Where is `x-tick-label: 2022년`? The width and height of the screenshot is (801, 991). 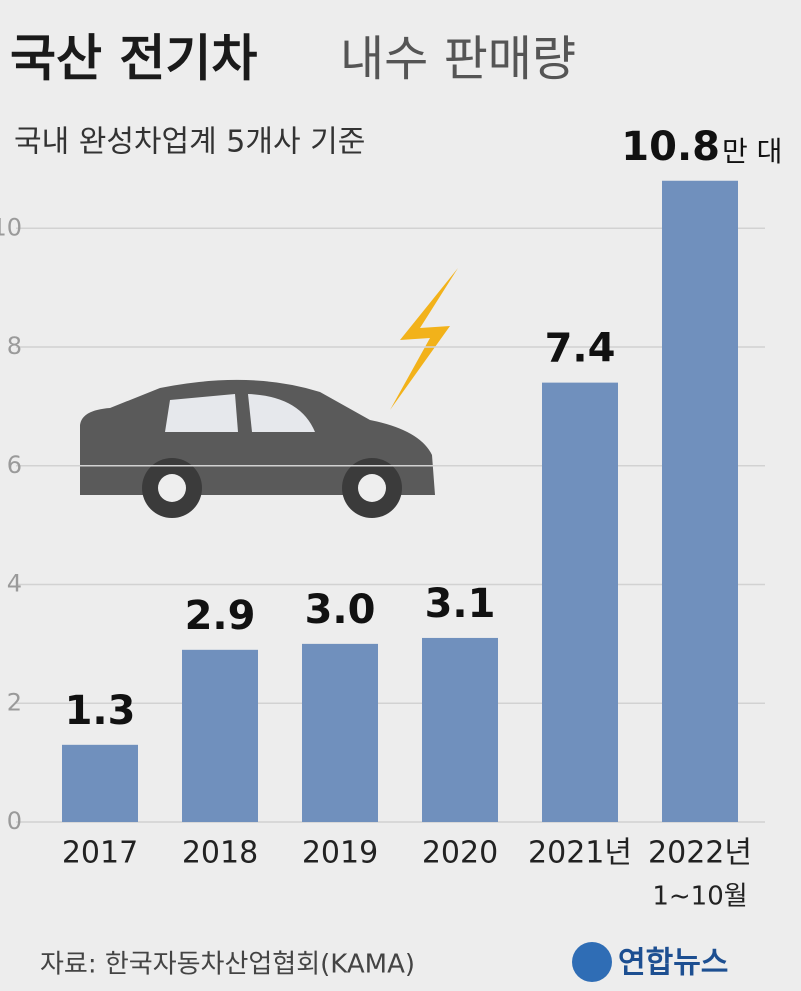
x-tick-label: 2022년 is located at coordinates (700, 853).